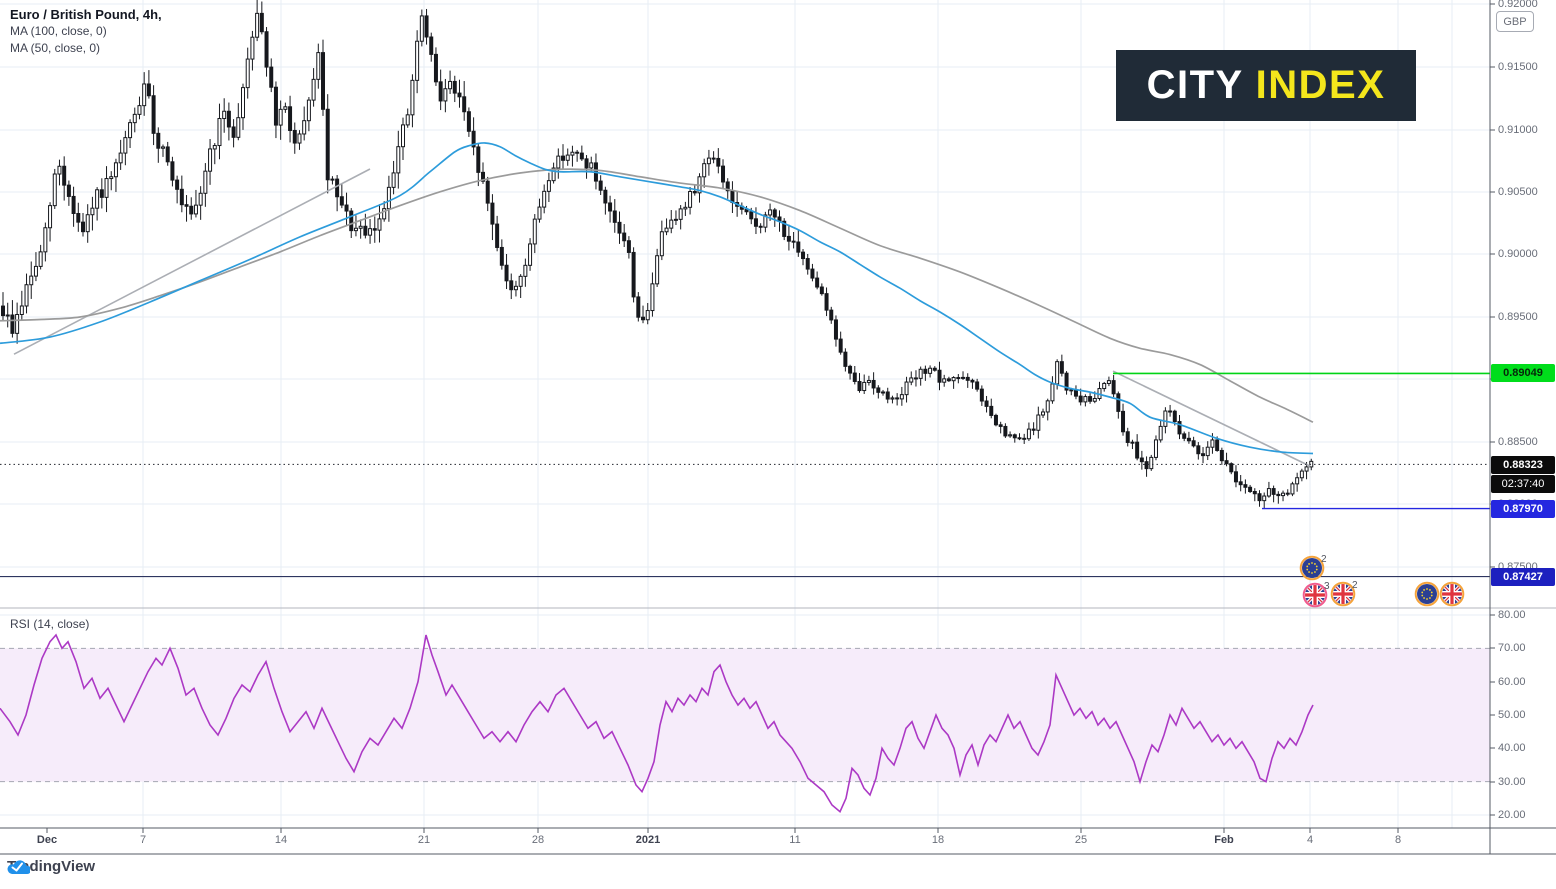 The height and width of the screenshot is (889, 1556). What do you see at coordinates (1452, 594) in the screenshot?
I see `uk-flag-icon` at bounding box center [1452, 594].